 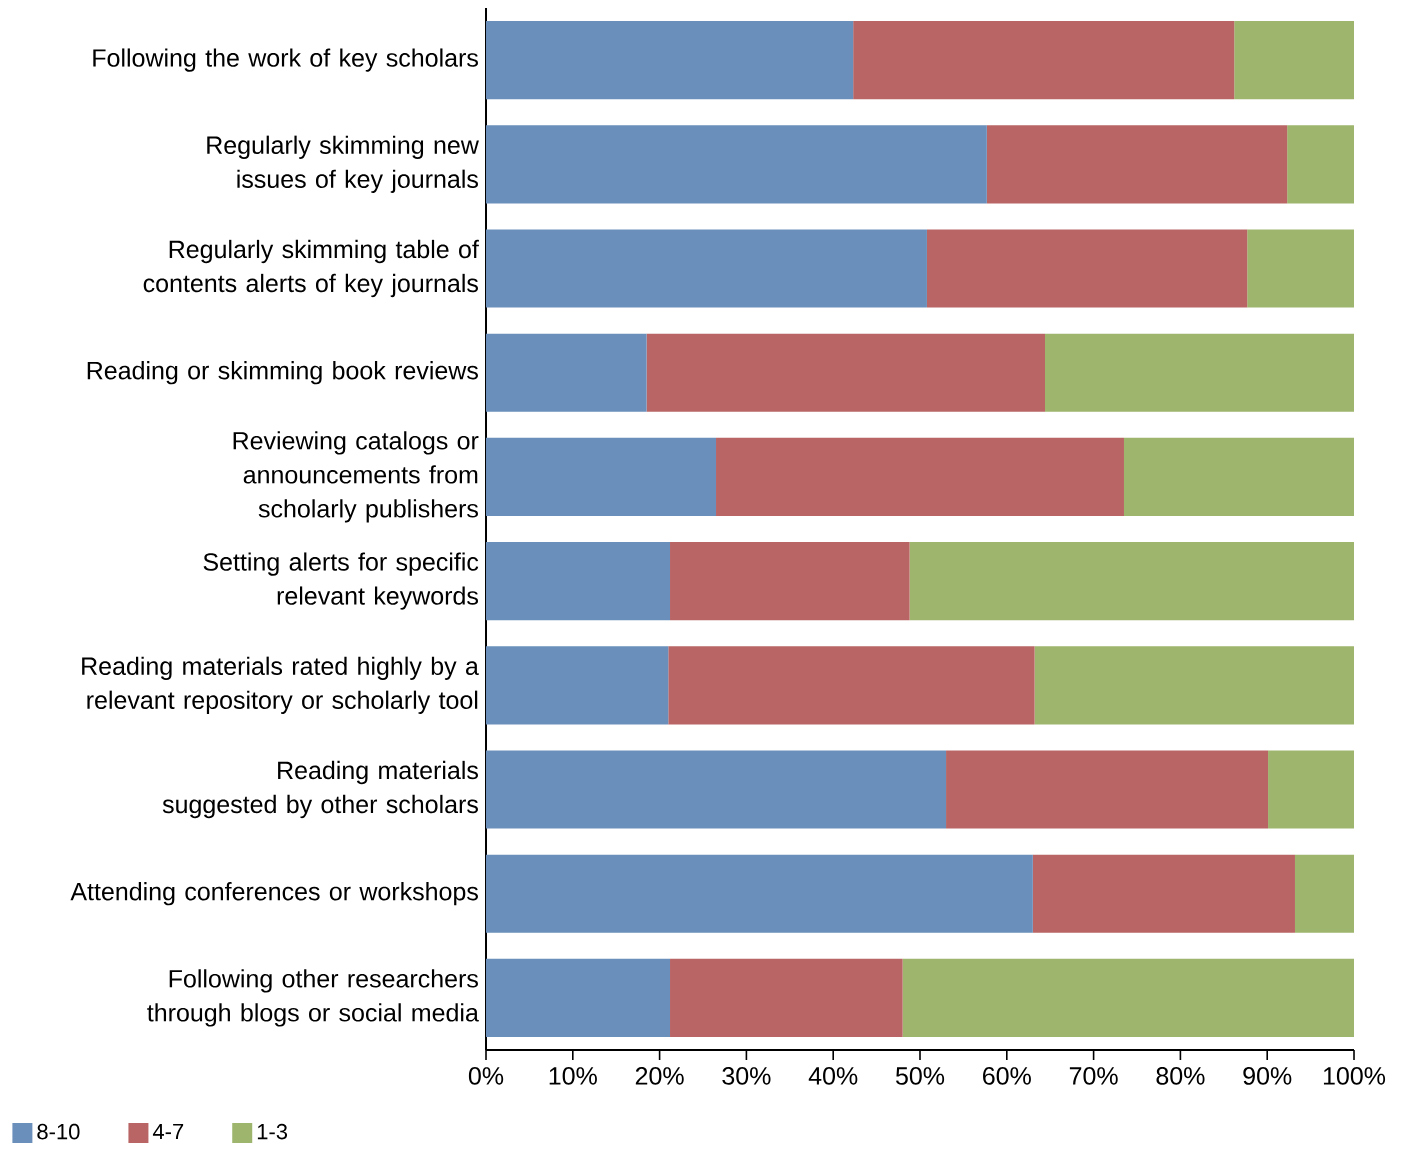 I want to click on x-tick-label: 70%, so click(x=1093, y=1076).